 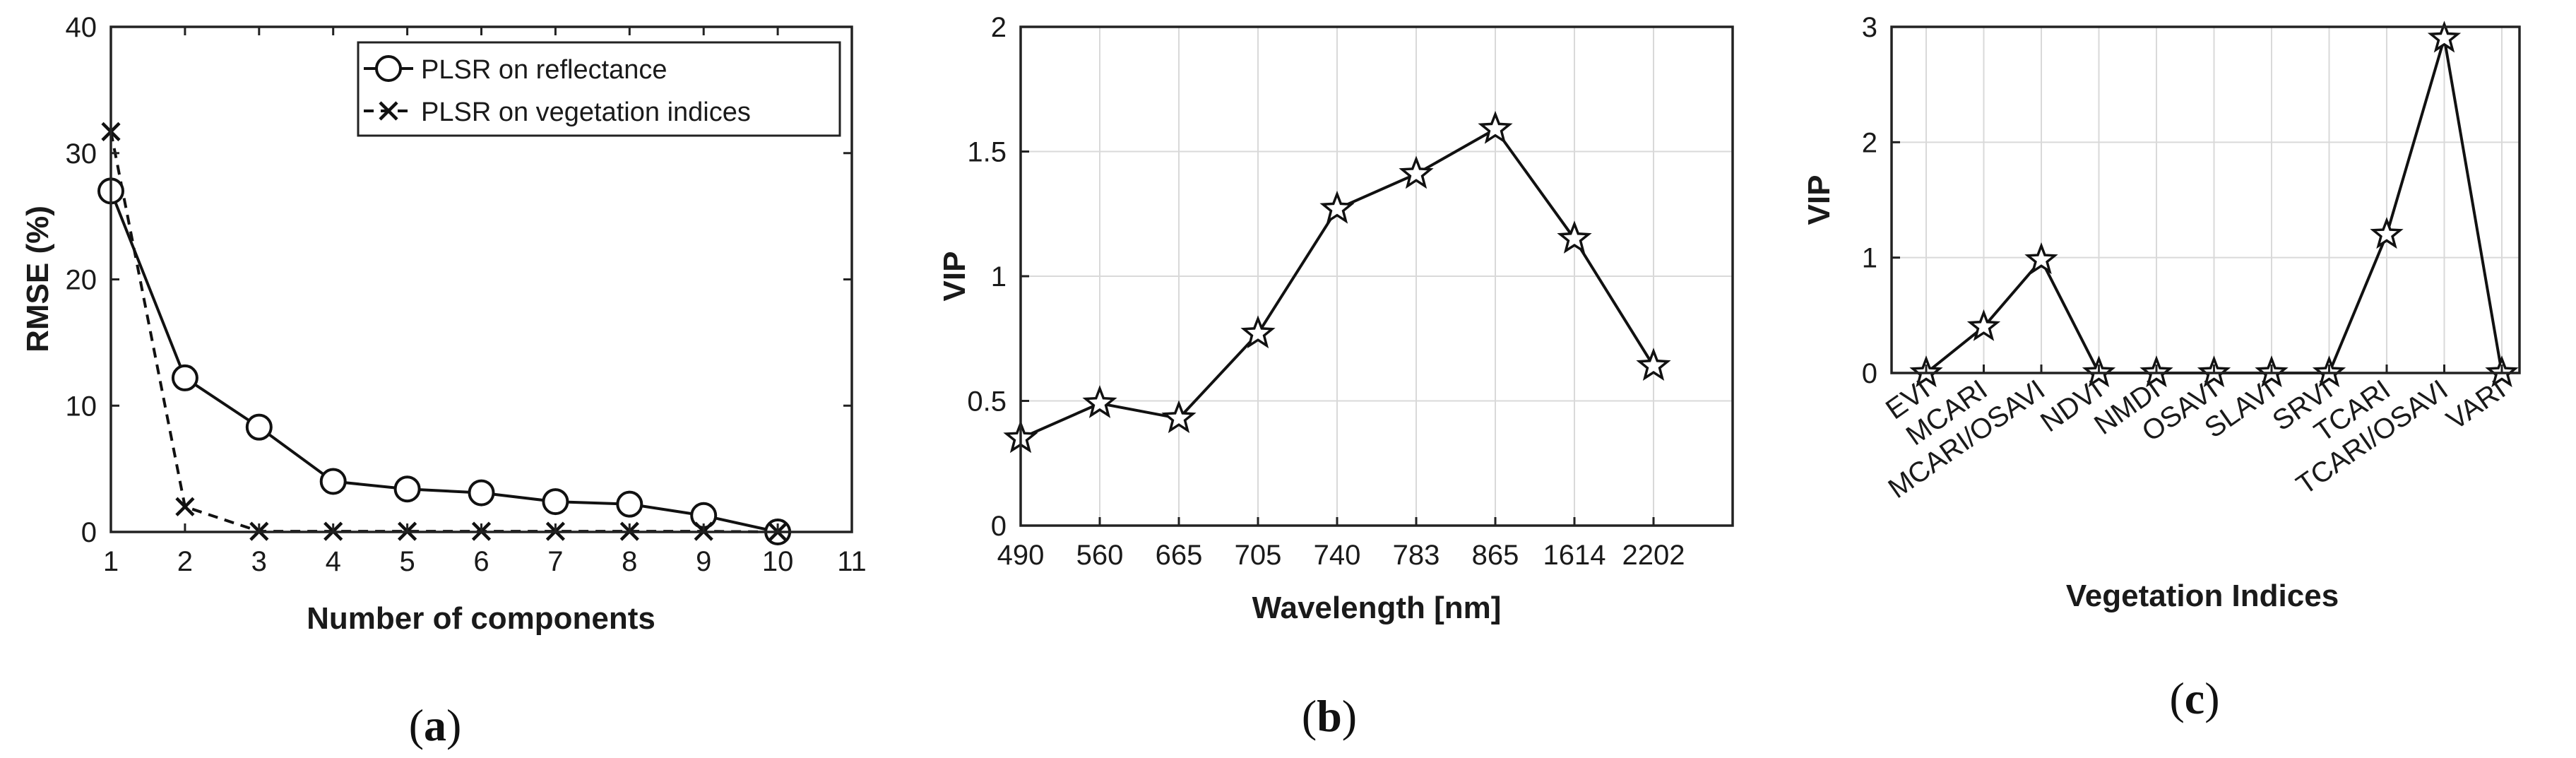 I want to click on legend-label-reflectance: PLSR on reflectance, so click(x=544, y=70).